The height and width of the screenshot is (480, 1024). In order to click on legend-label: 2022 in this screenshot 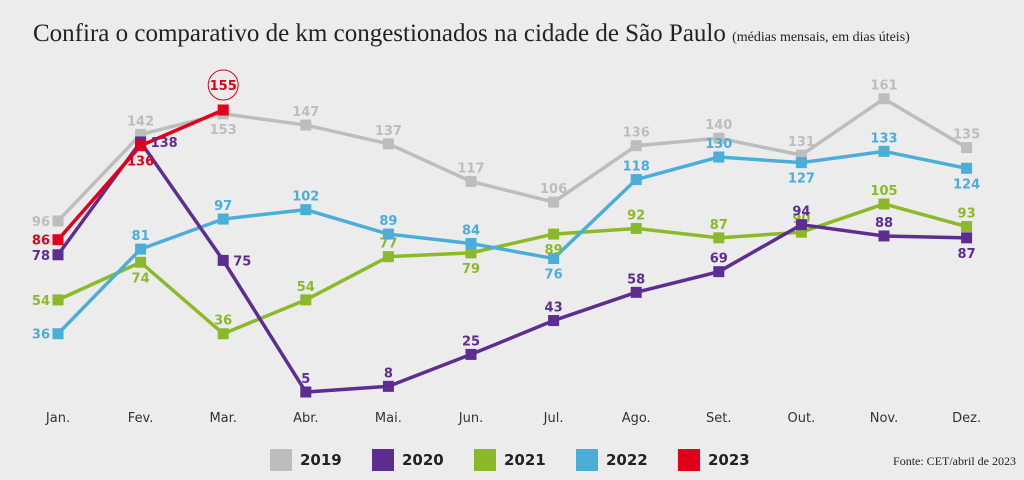, I will do `click(627, 460)`.